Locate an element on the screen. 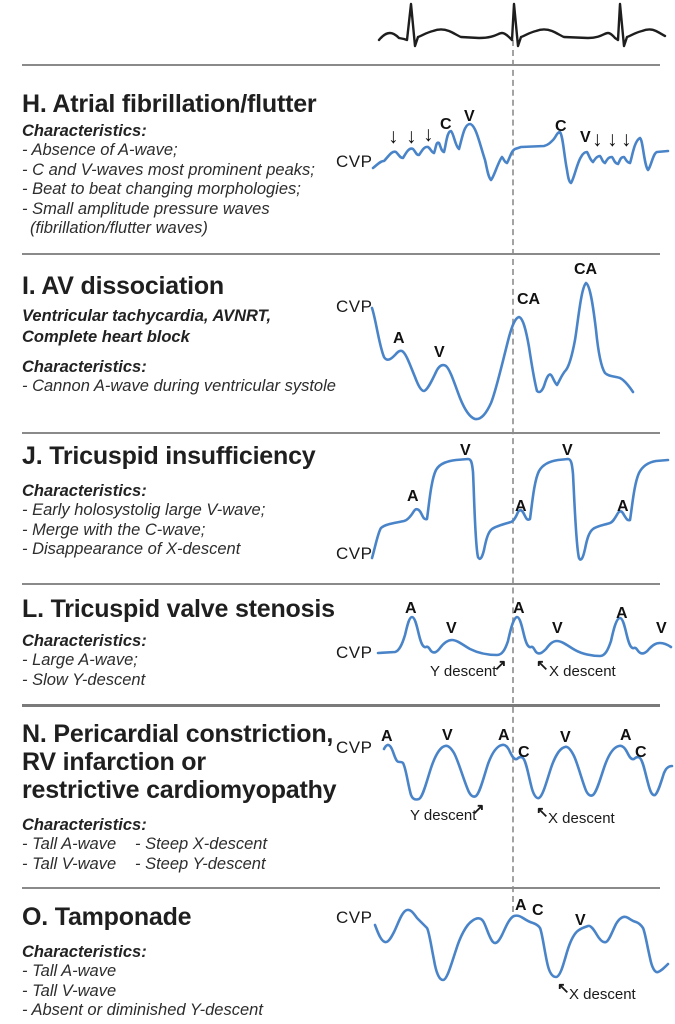  bullet: - Merge with the C-wave; is located at coordinates (114, 529).